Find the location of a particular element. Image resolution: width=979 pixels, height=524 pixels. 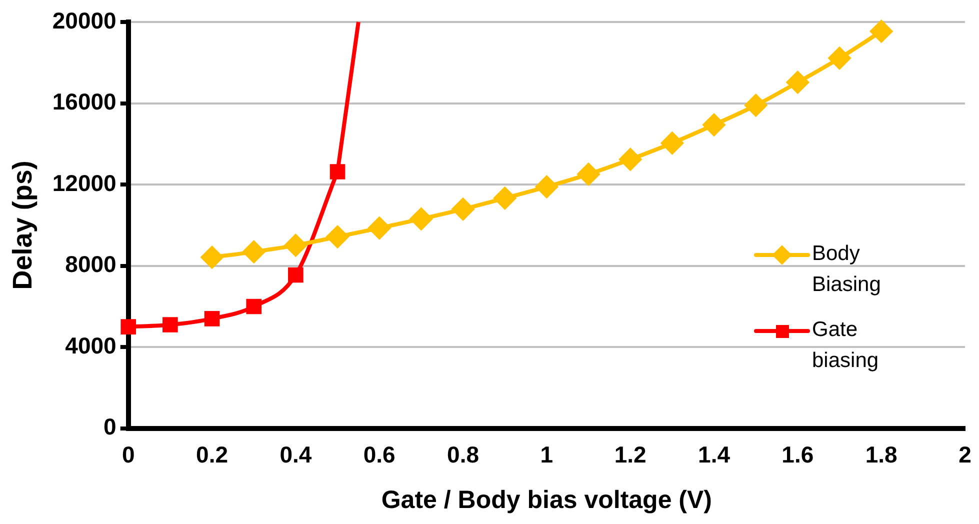

x-tick-label: 2 is located at coordinates (965, 455).